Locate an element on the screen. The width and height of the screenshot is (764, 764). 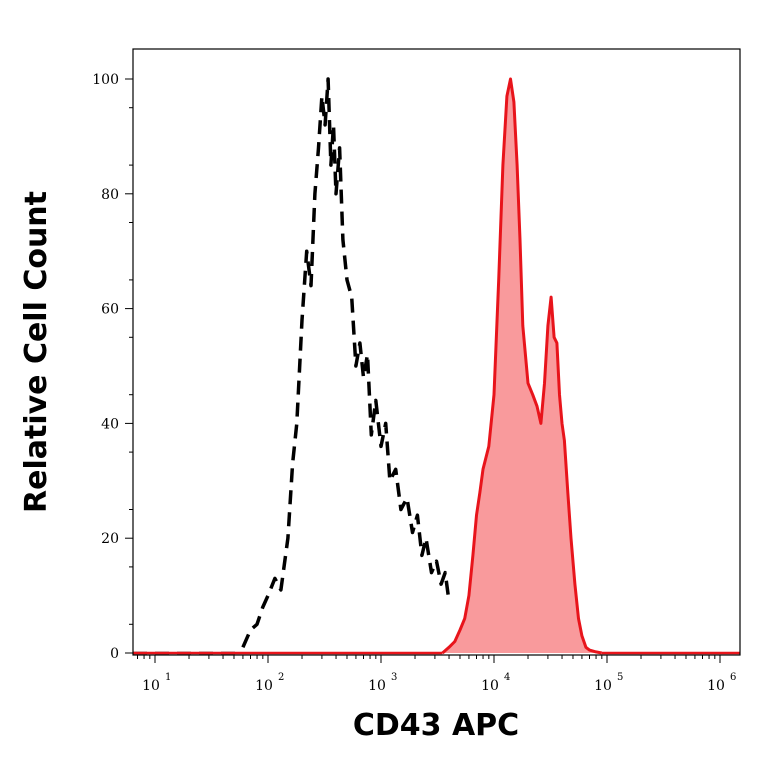
x-tick-label: 10 1 is located at coordinates (156, 683).